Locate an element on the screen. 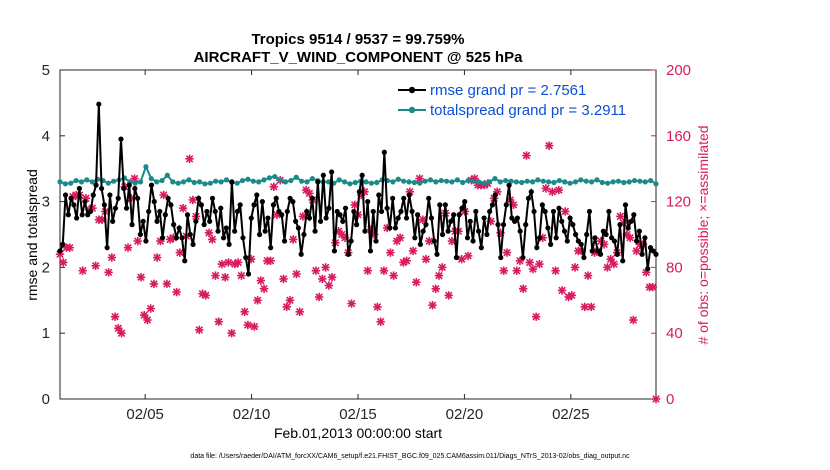 The image size is (830, 470). y-tick-label-left: 4 is located at coordinates (46, 136).